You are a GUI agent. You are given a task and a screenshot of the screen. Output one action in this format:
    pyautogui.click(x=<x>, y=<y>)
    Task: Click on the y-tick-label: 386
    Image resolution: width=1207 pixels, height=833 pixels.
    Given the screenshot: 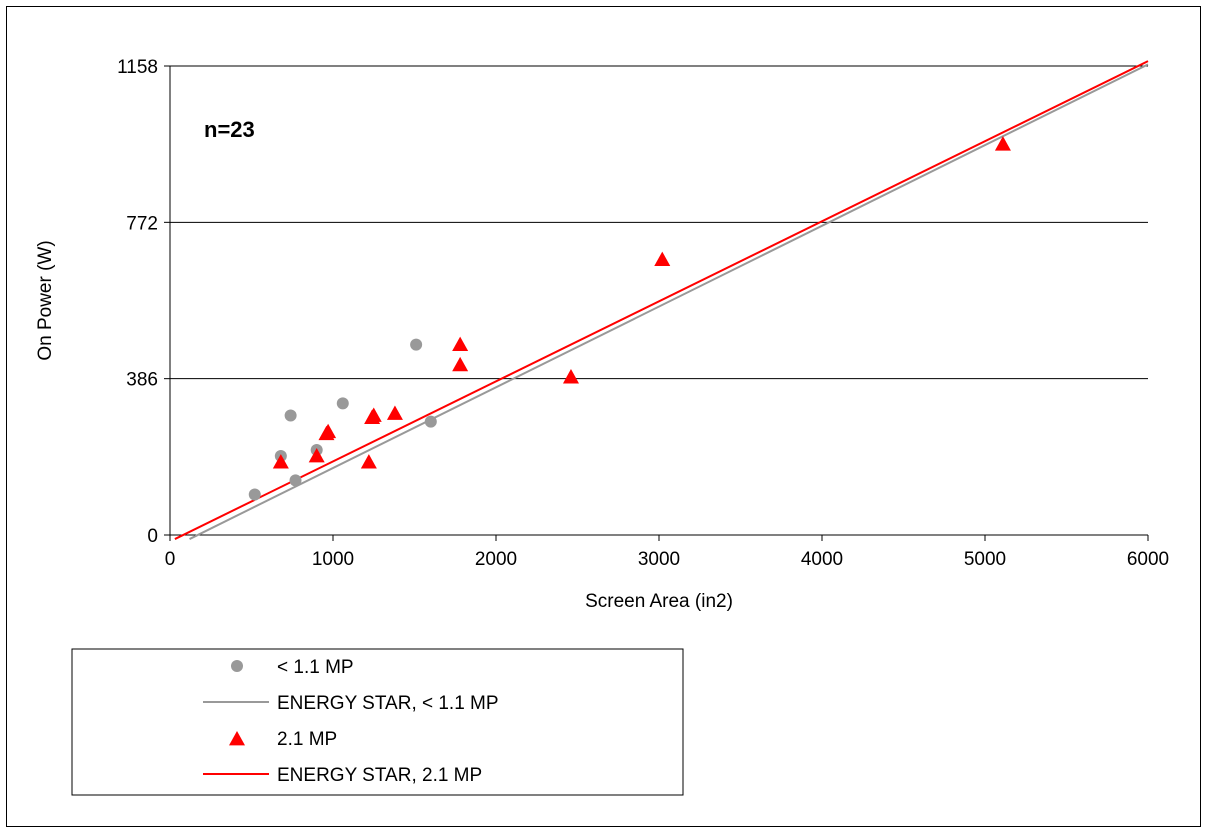 What is the action you would take?
    pyautogui.click(x=142, y=380)
    